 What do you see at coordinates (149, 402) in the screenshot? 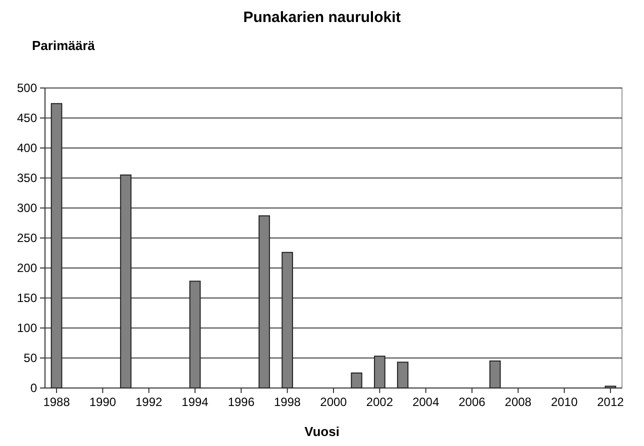
I see `x-tick-label: 1992` at bounding box center [149, 402].